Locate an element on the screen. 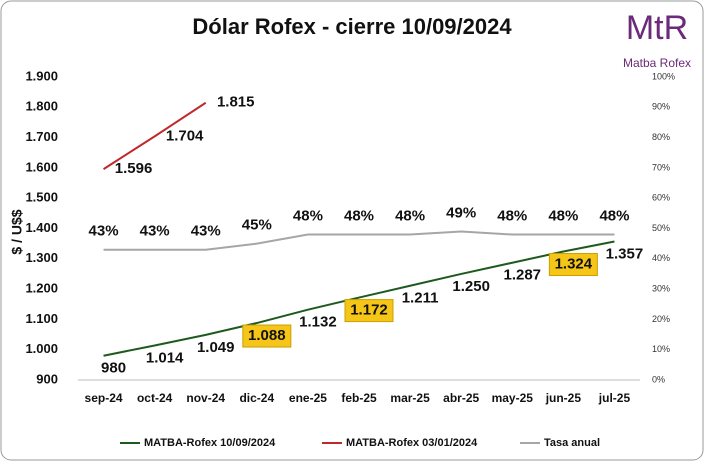  y2-tick-label: 40% is located at coordinates (661, 258).